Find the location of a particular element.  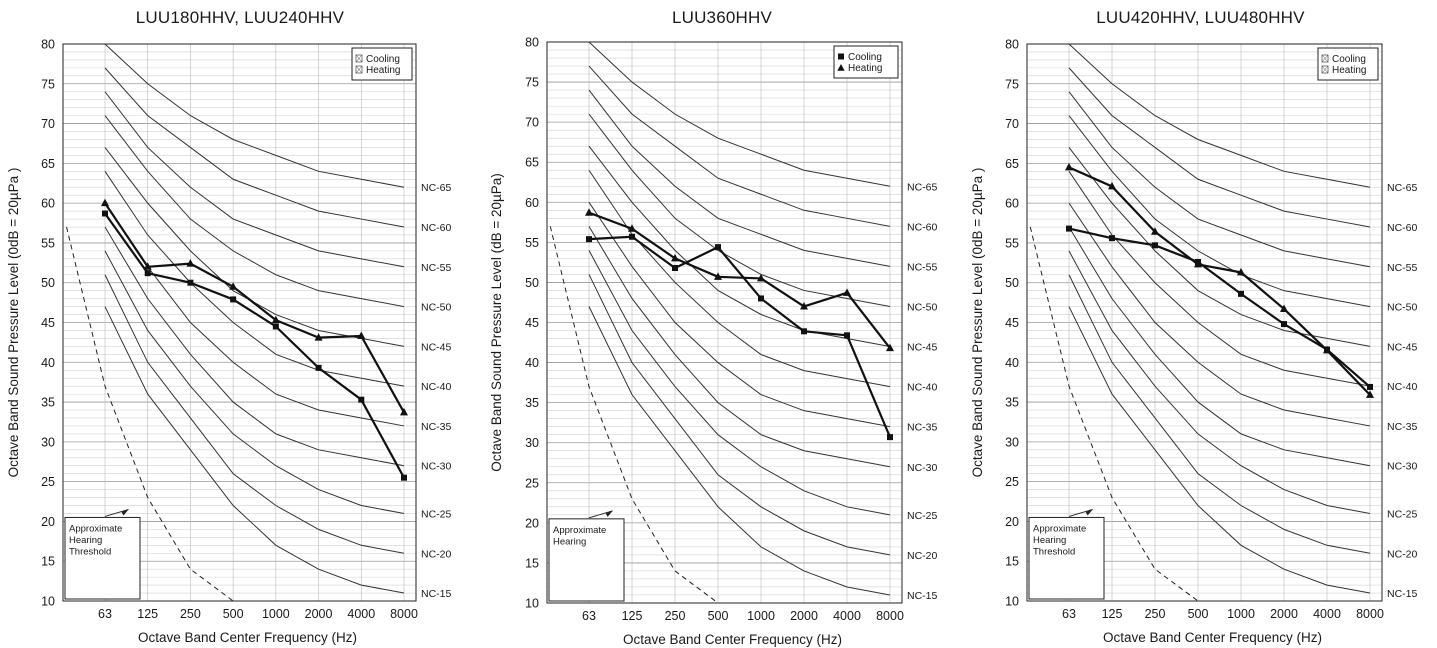

legend-marker is located at coordinates (841, 67).